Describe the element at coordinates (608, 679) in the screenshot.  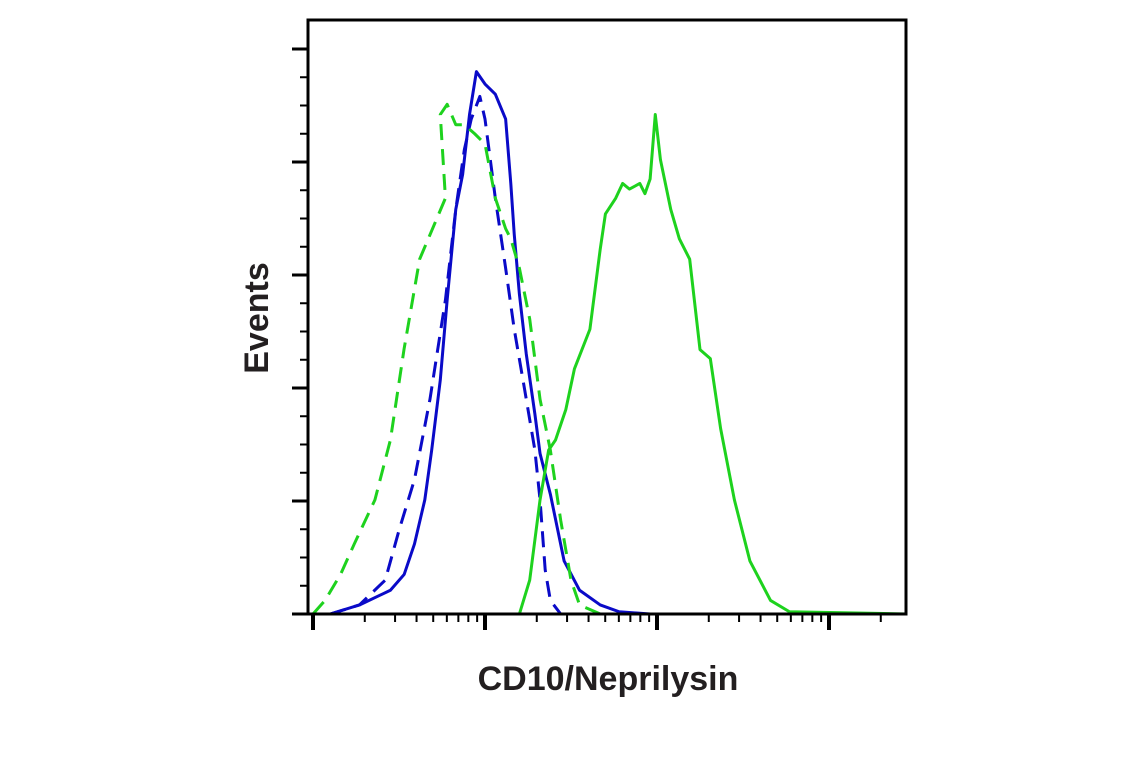
I see `x-axis-label: CD10/Neprilysin` at that location.